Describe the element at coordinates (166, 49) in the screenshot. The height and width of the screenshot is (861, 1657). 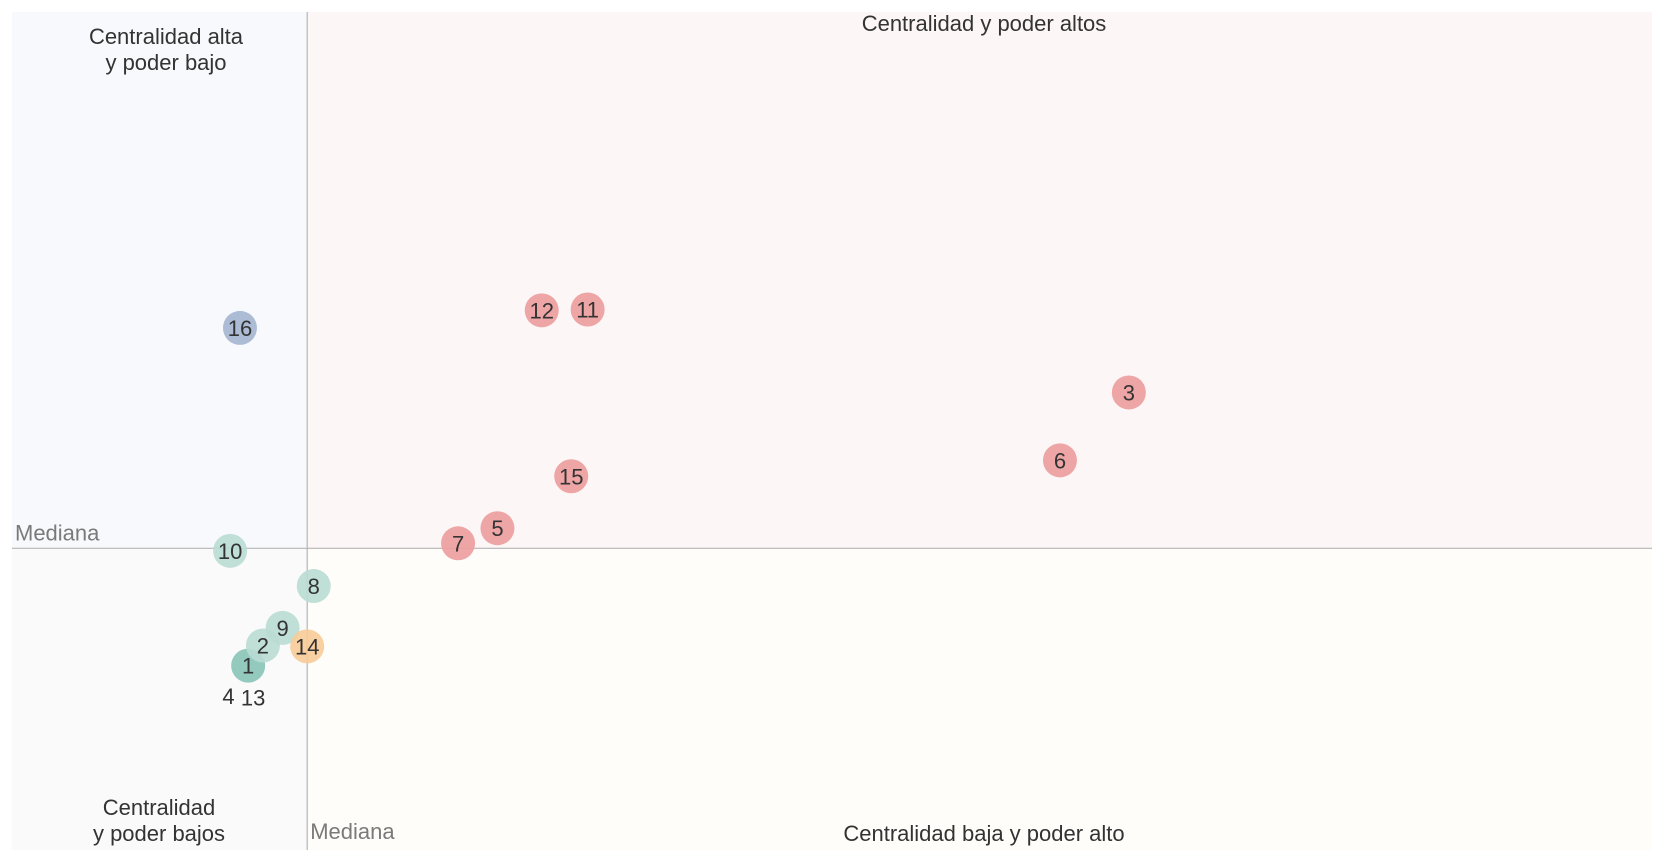
I see `quadrant-label-top-left: Centralidad alta y poder bajo` at that location.